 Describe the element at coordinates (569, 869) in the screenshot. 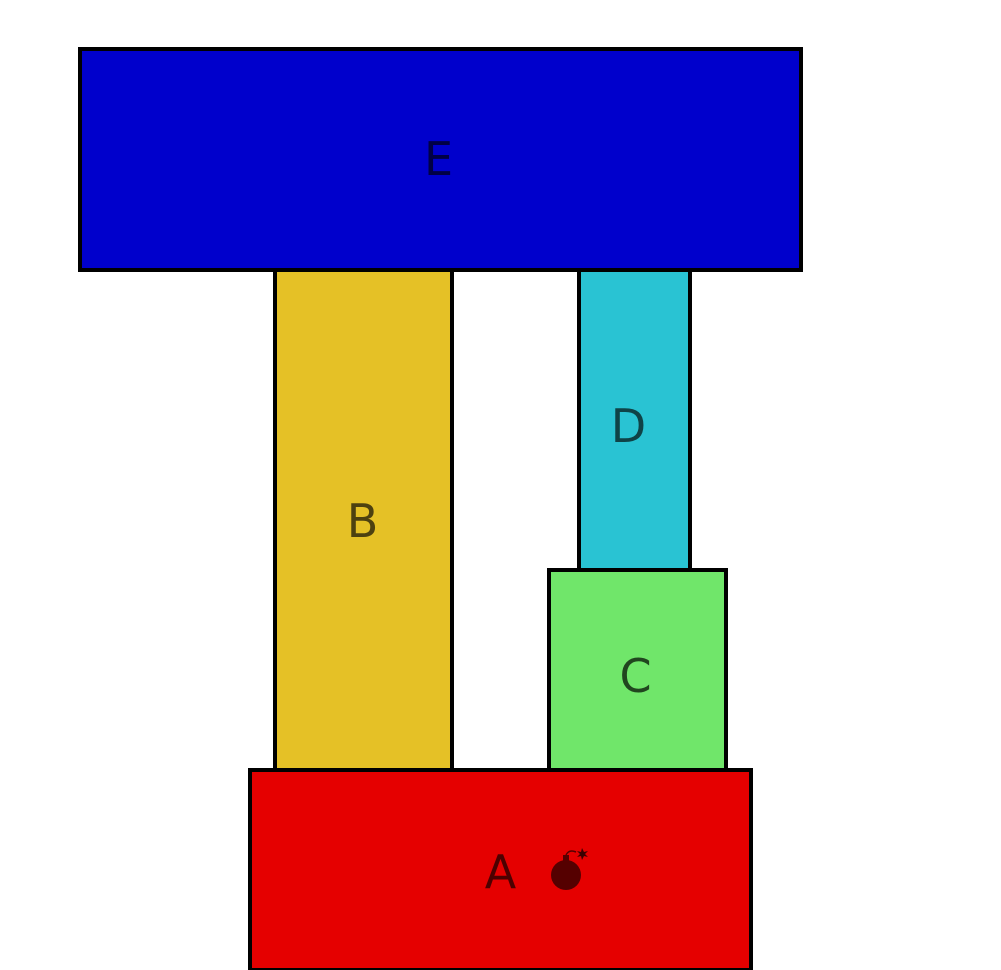

I see `bomb-icon` at that location.